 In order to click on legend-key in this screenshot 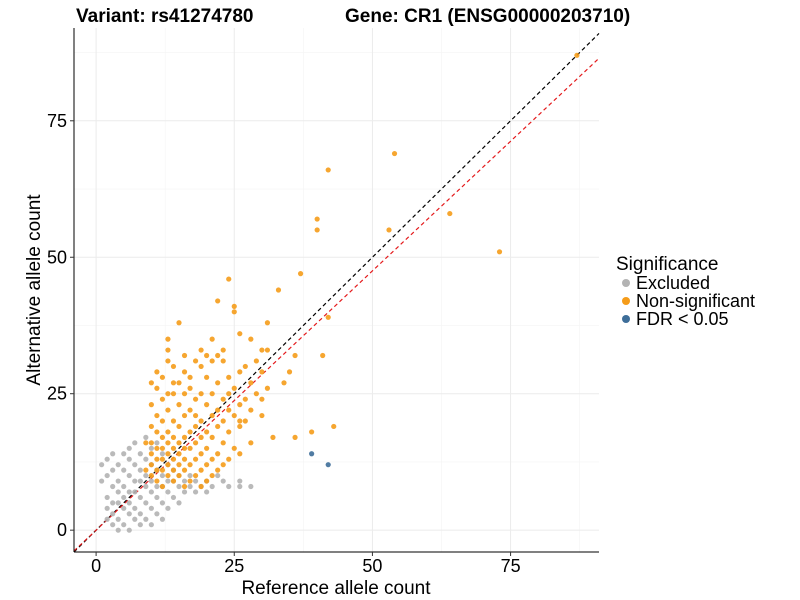, I will do `click(626, 319)`.